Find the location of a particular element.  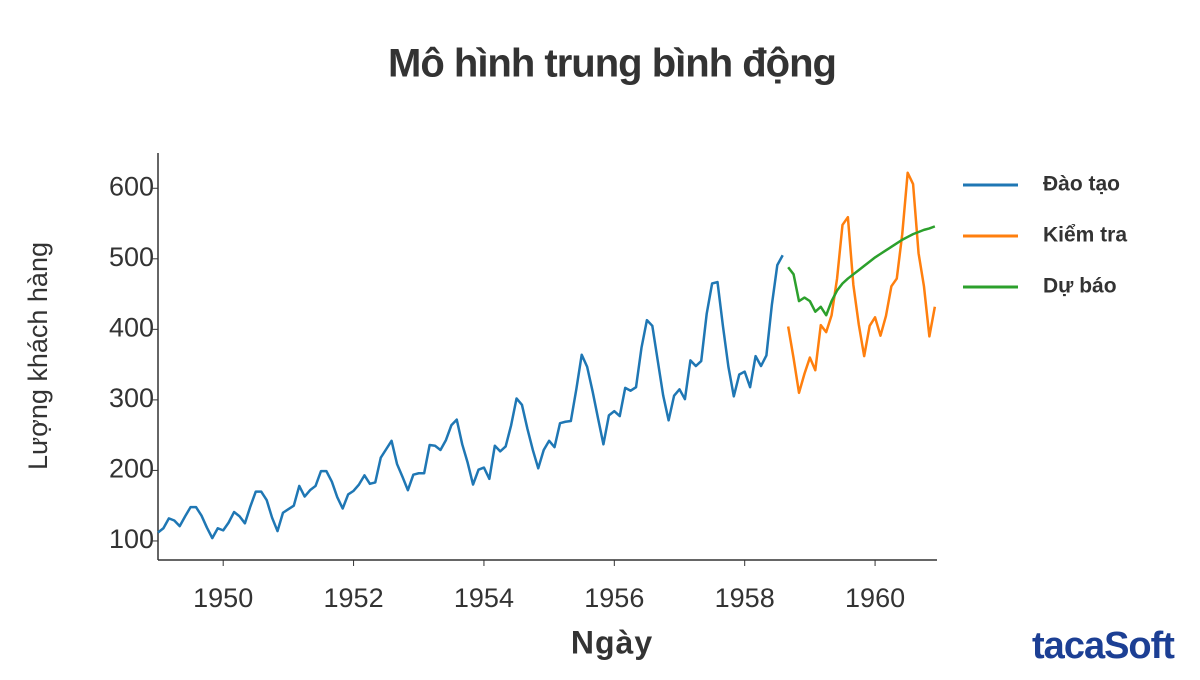

x-tick-label: 1954 is located at coordinates (484, 598).